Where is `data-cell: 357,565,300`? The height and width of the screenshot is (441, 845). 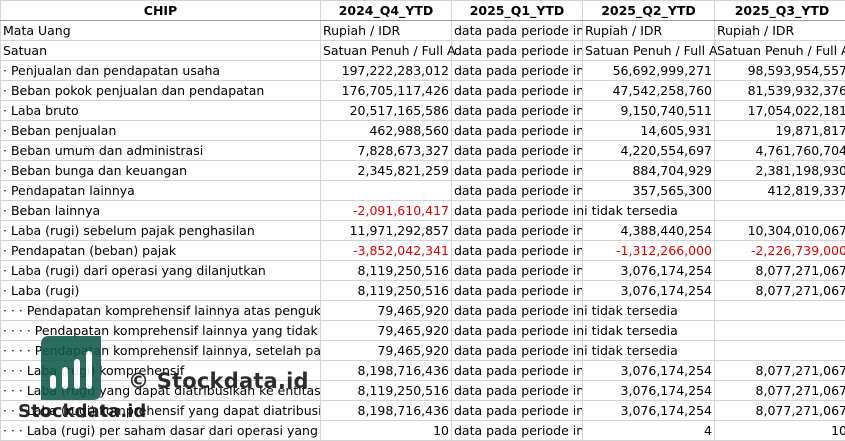 data-cell: 357,565,300 is located at coordinates (648, 190).